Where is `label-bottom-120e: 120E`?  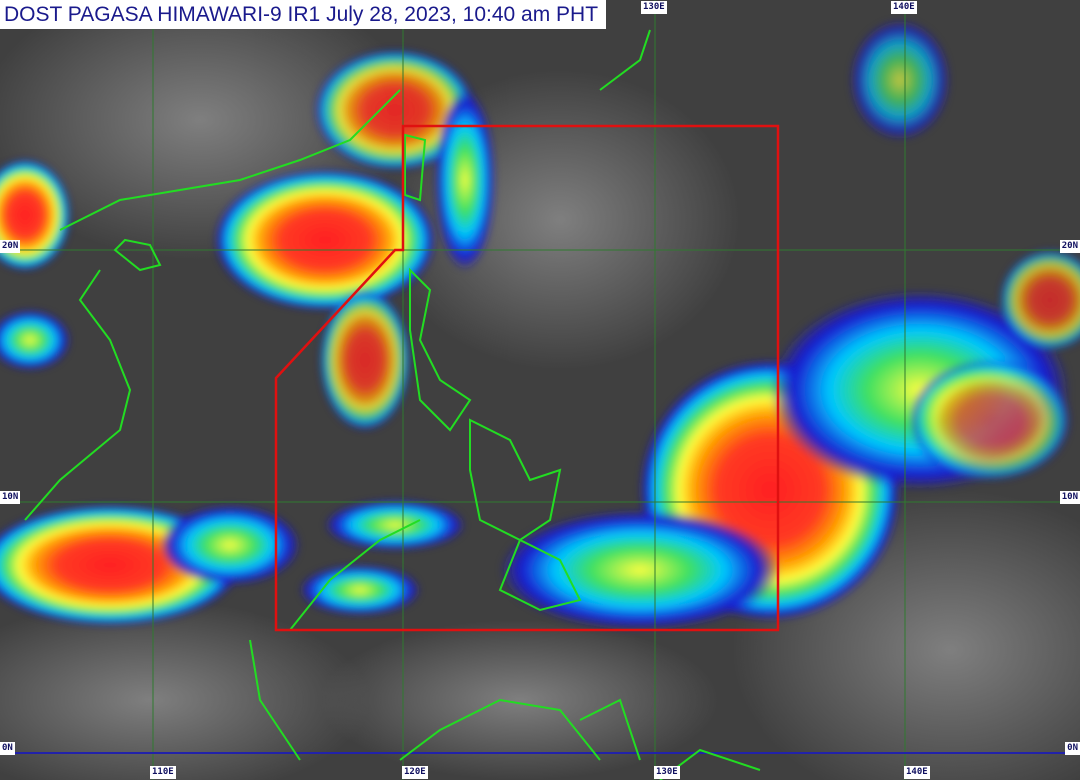 label-bottom-120e: 120E is located at coordinates (415, 772).